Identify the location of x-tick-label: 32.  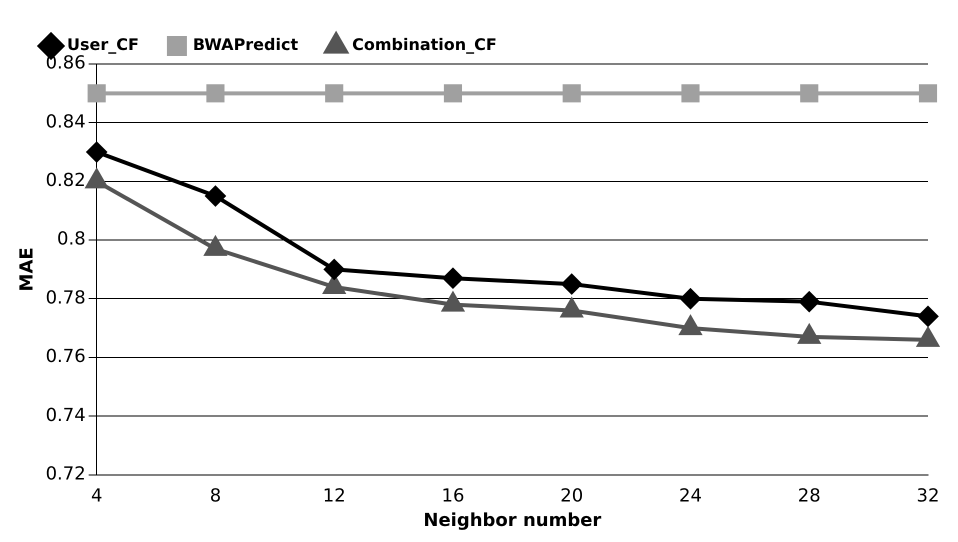
(928, 495).